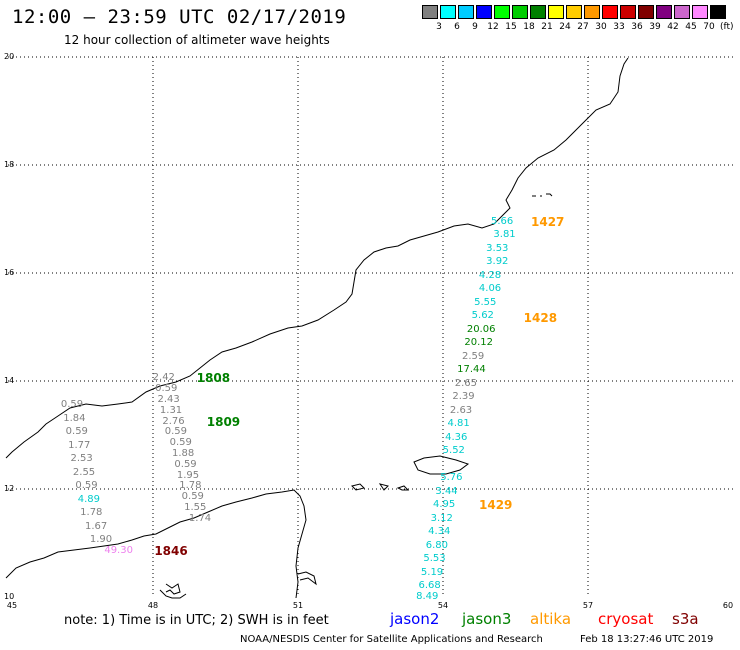 This screenshot has width=740, height=650. I want to click on wave-height-value: 4.36, so click(456, 437).